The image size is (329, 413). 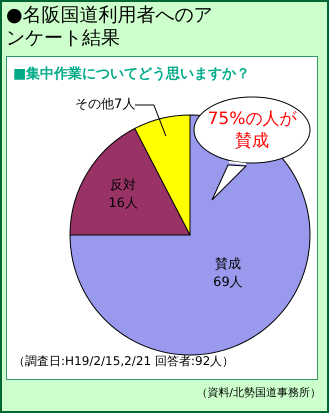 What do you see at coordinates (123, 186) in the screenshot?
I see `slice-label: 反対` at bounding box center [123, 186].